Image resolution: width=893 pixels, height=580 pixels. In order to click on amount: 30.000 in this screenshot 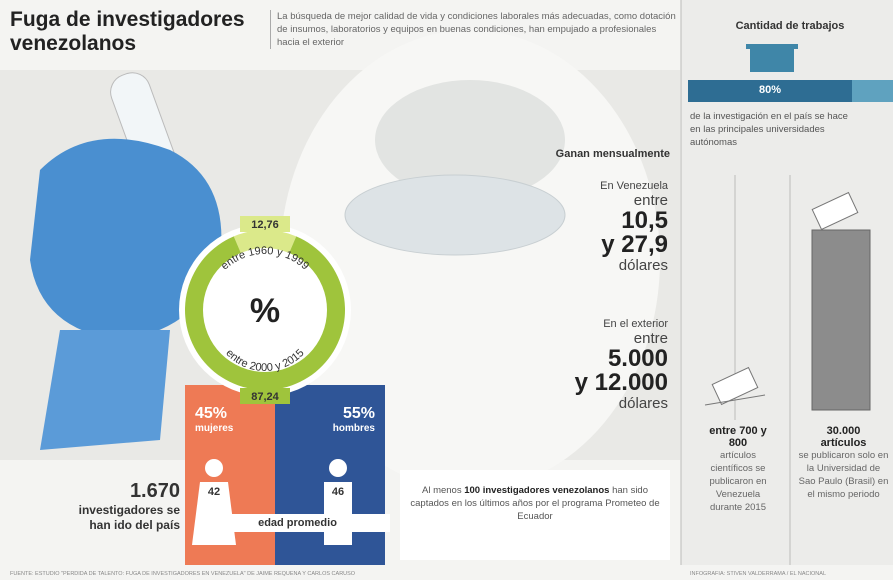, I will do `click(843, 431)`.